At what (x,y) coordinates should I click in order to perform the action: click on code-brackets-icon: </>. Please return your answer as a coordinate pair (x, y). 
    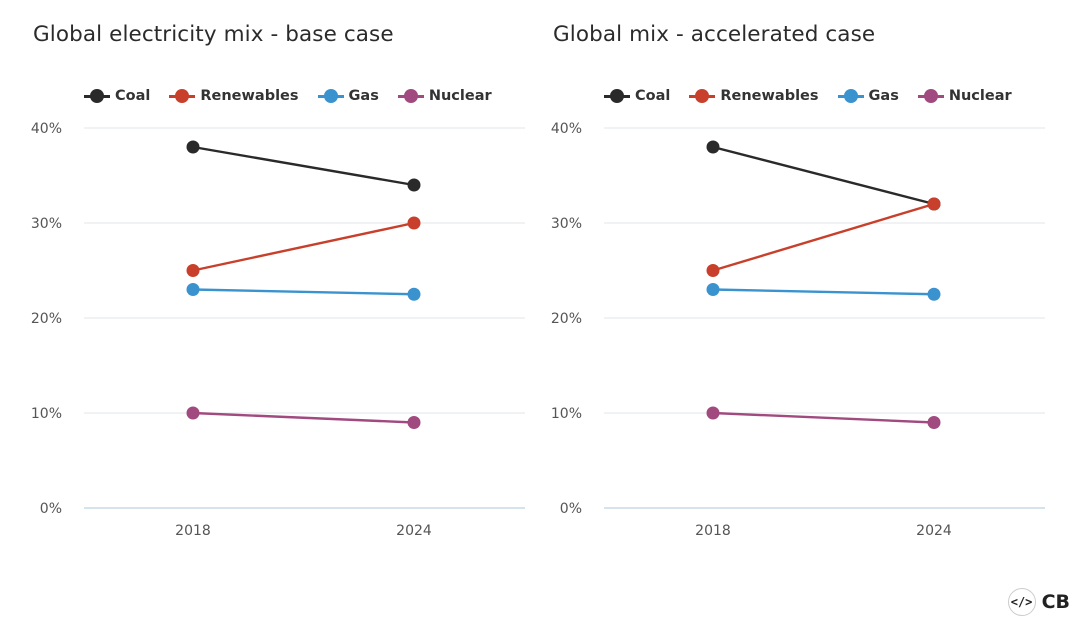
    Looking at the image, I should click on (1021, 602).